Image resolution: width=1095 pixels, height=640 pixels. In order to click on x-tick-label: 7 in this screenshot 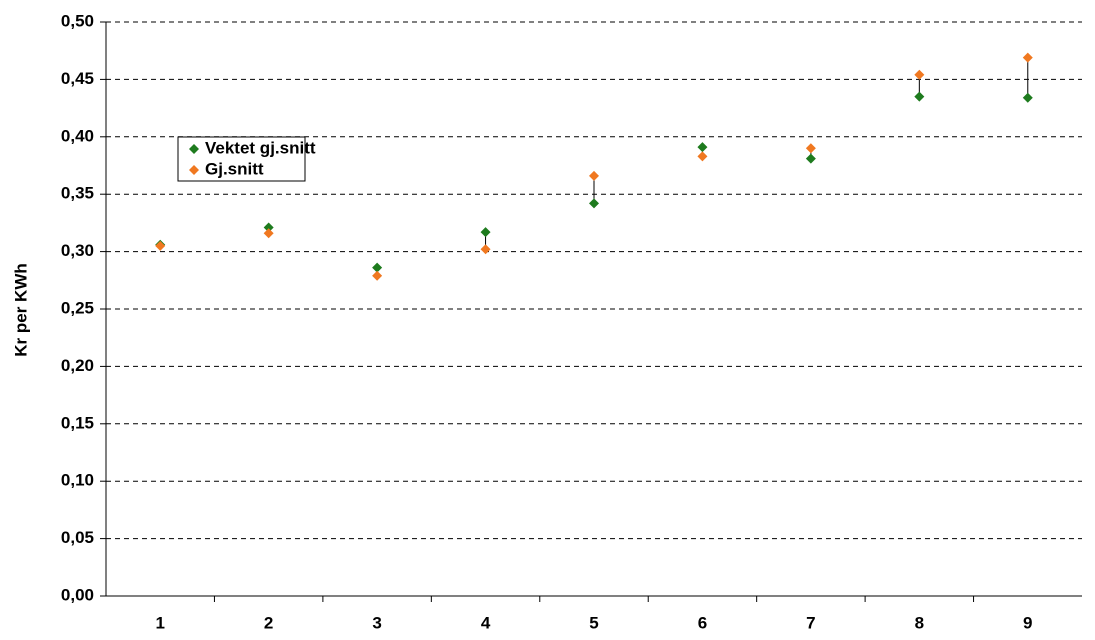, I will do `click(810, 622)`.